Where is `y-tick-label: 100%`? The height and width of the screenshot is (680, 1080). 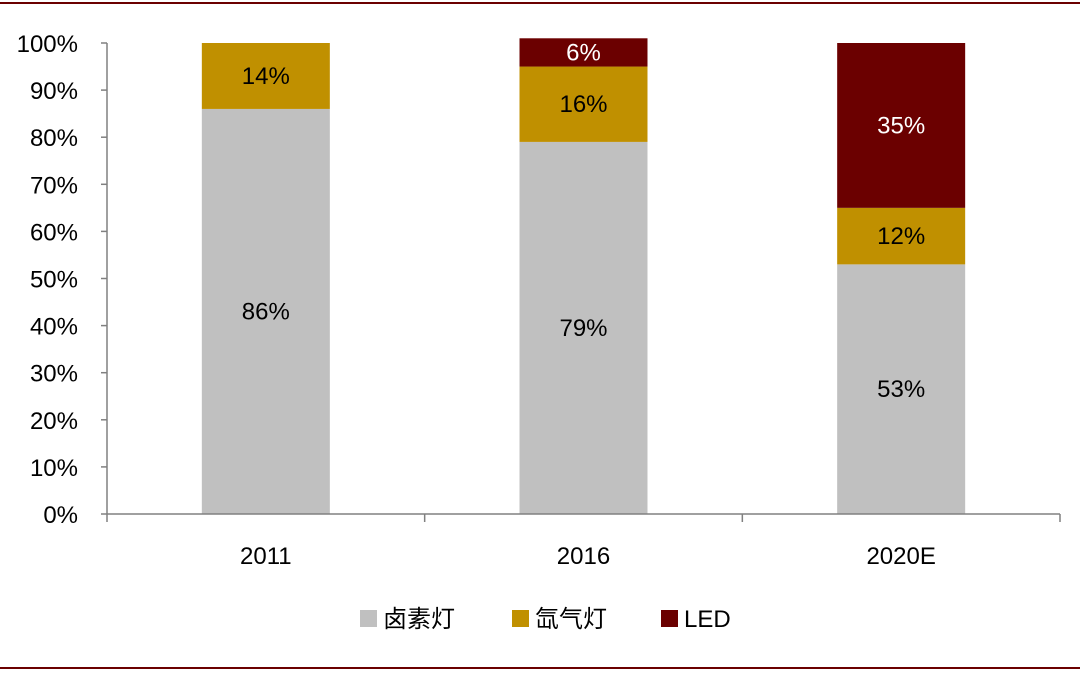 y-tick-label: 100% is located at coordinates (47, 44).